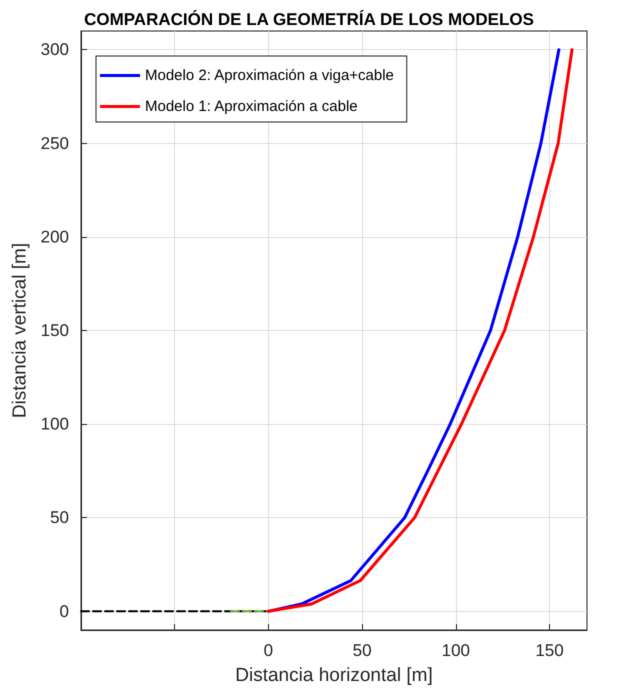 This screenshot has height=695, width=618. Describe the element at coordinates (54, 330) in the screenshot. I see `y-tick-label: 150` at that location.